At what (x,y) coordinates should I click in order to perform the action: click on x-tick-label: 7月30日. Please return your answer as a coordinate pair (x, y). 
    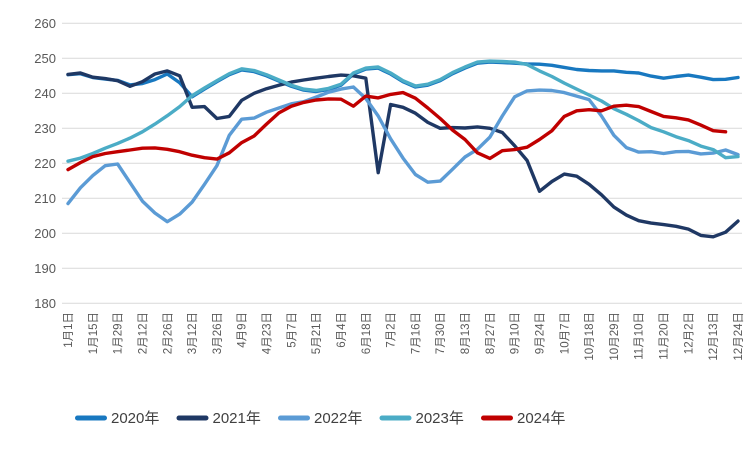
    Looking at the image, I should click on (441, 333).